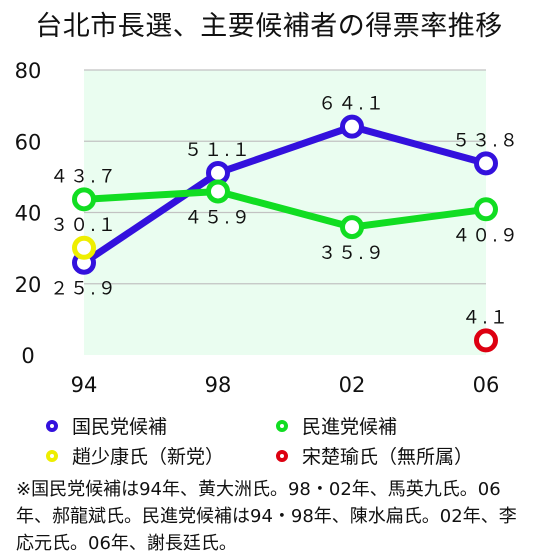 This screenshot has width=538, height=559. I want to click on data-label: ６４.１, so click(352, 104).